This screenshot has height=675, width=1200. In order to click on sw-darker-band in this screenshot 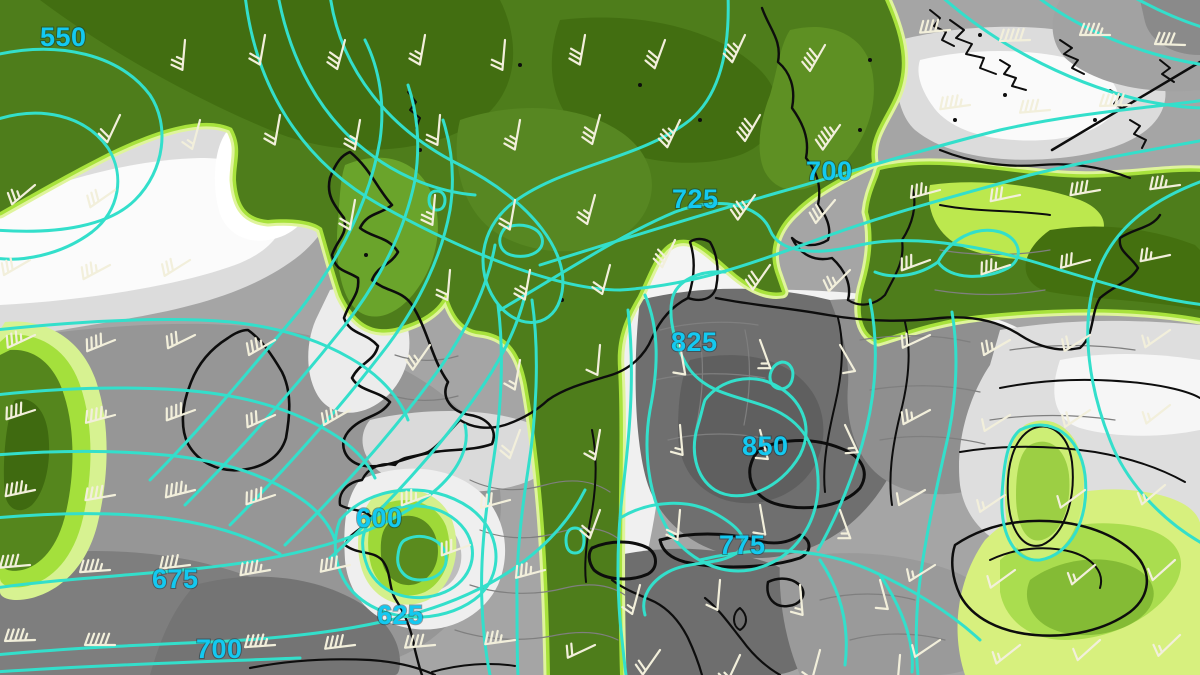, I will do `click(275, 625)`.